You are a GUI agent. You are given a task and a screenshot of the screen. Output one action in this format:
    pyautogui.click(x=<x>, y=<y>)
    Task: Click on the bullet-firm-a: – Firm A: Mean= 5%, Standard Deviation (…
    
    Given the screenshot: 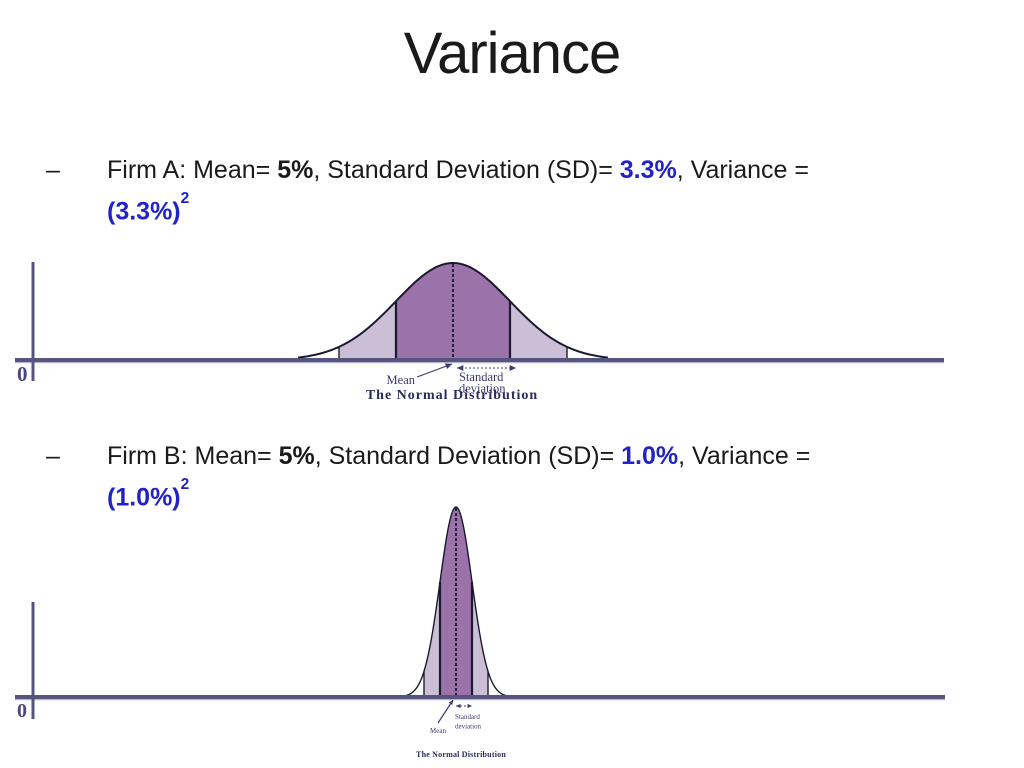 What is the action you would take?
    pyautogui.click(x=519, y=190)
    